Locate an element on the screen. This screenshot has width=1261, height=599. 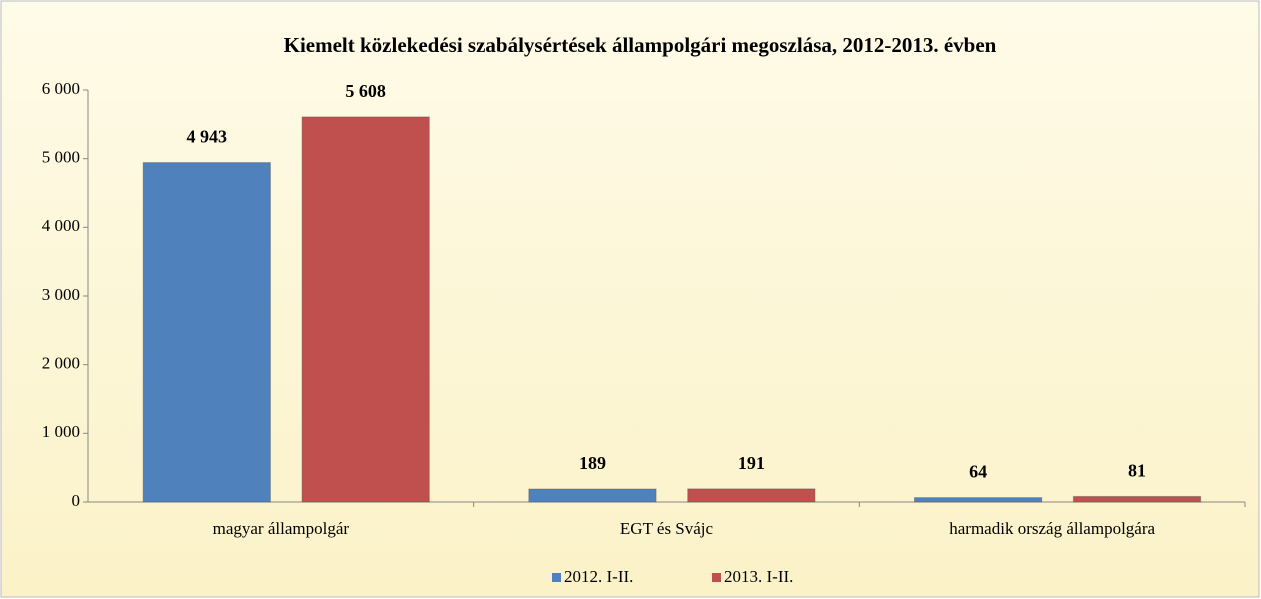
y-tick-label: 6 000 is located at coordinates (61, 88).